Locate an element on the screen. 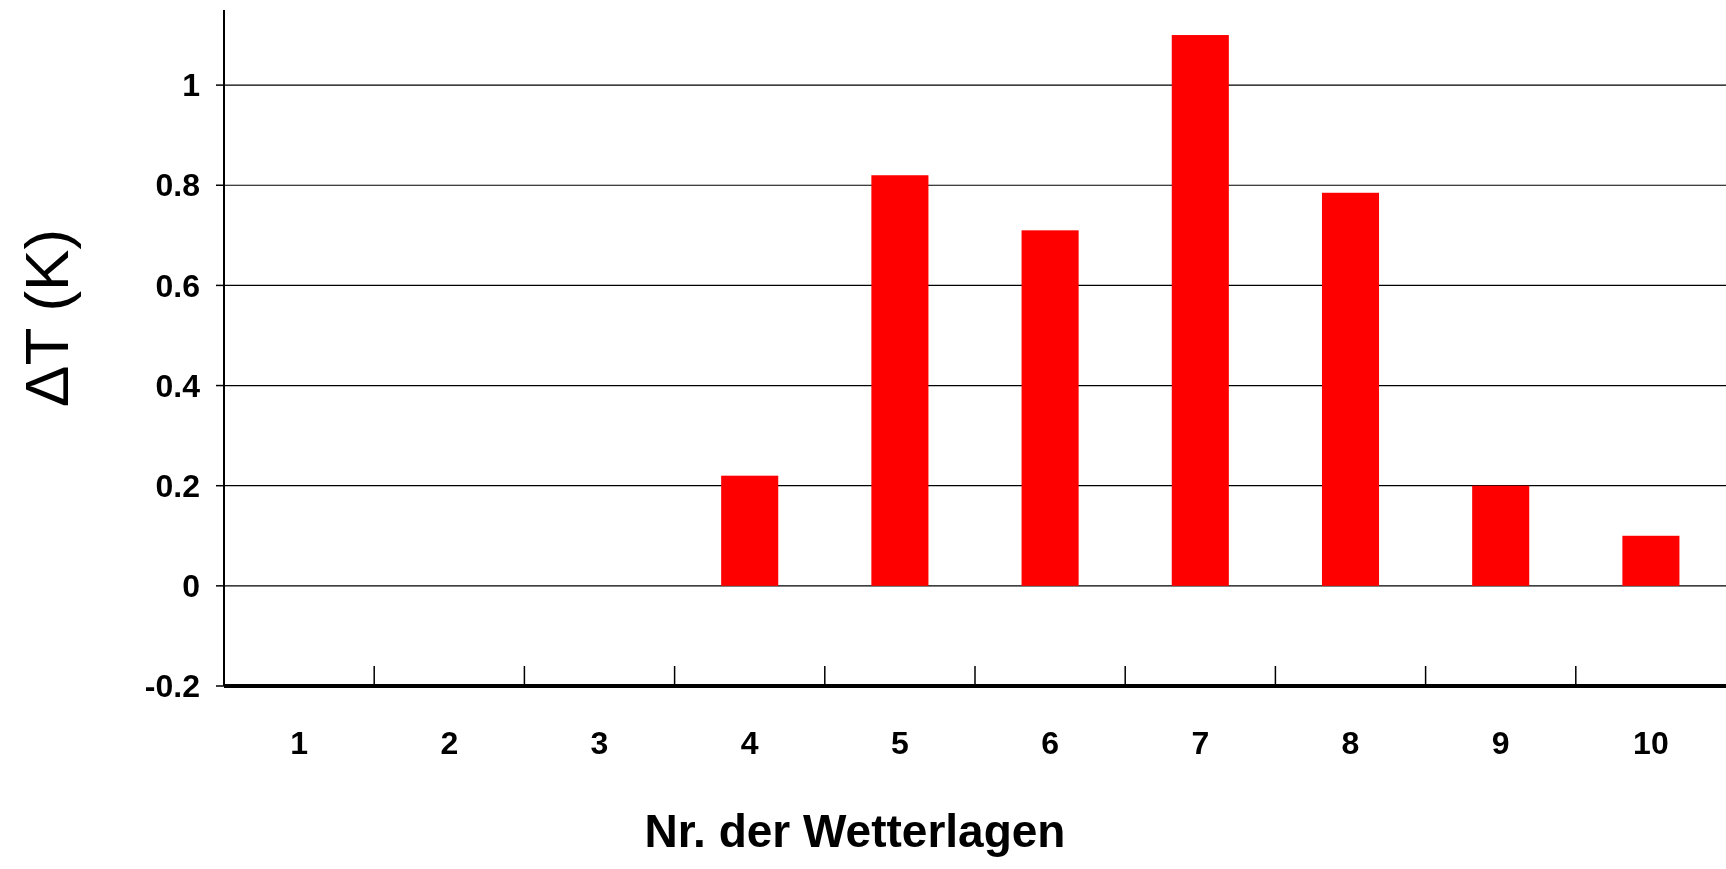  y-tick-label: 0.2 is located at coordinates (177, 485).